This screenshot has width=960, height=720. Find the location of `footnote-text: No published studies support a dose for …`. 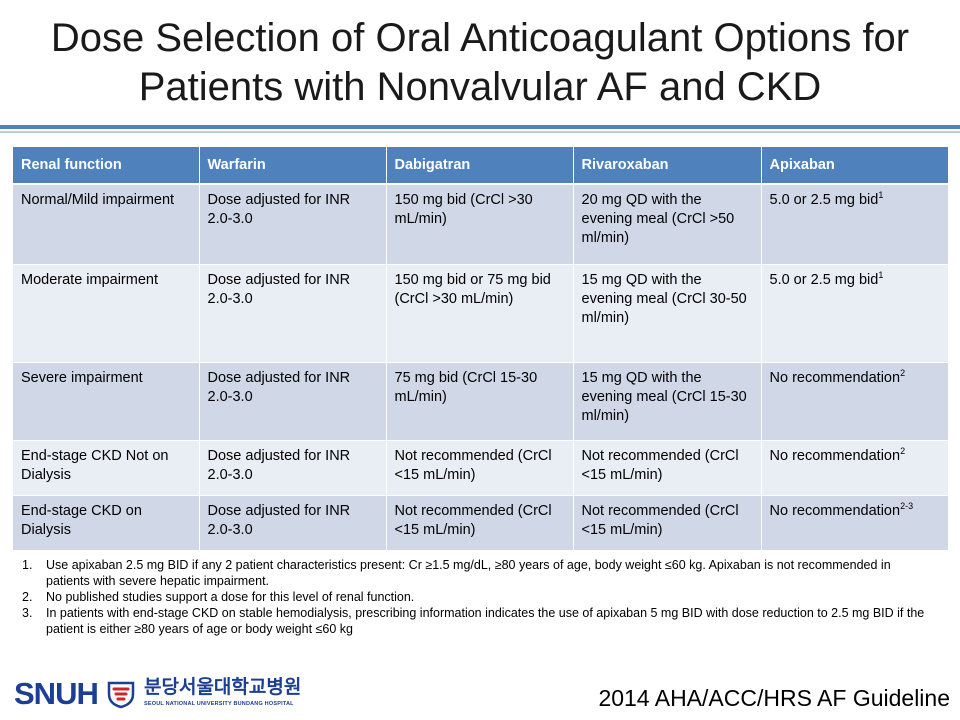

footnote-text: No published studies support a dose for … is located at coordinates (230, 597).